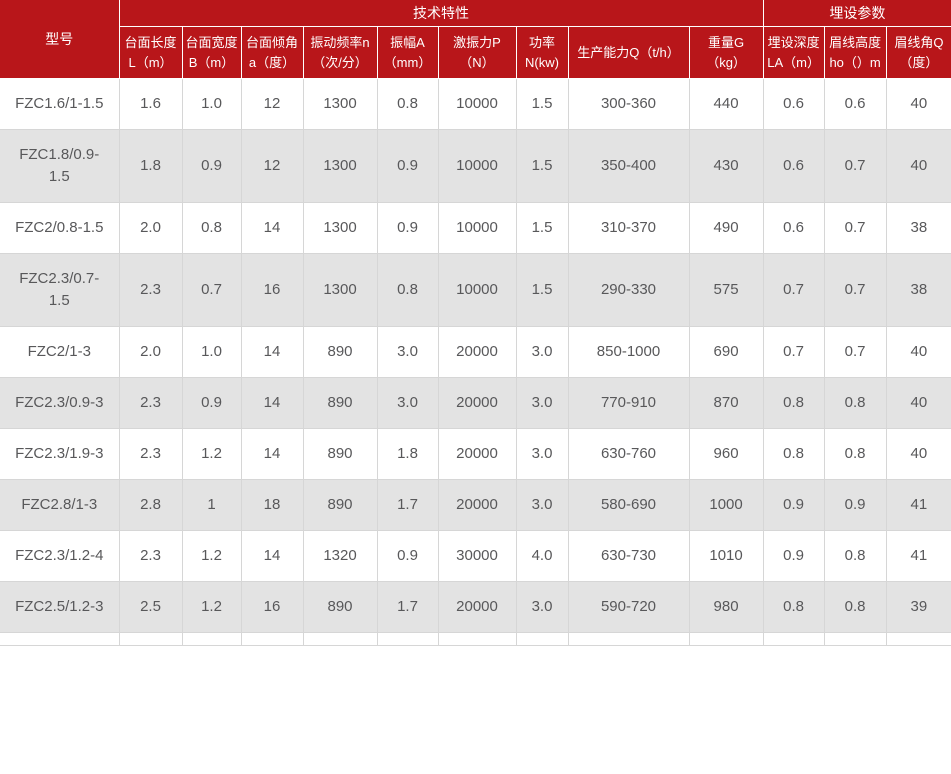 The height and width of the screenshot is (774, 951). What do you see at coordinates (726, 403) in the screenshot?
I see `value-cell: 870` at bounding box center [726, 403].